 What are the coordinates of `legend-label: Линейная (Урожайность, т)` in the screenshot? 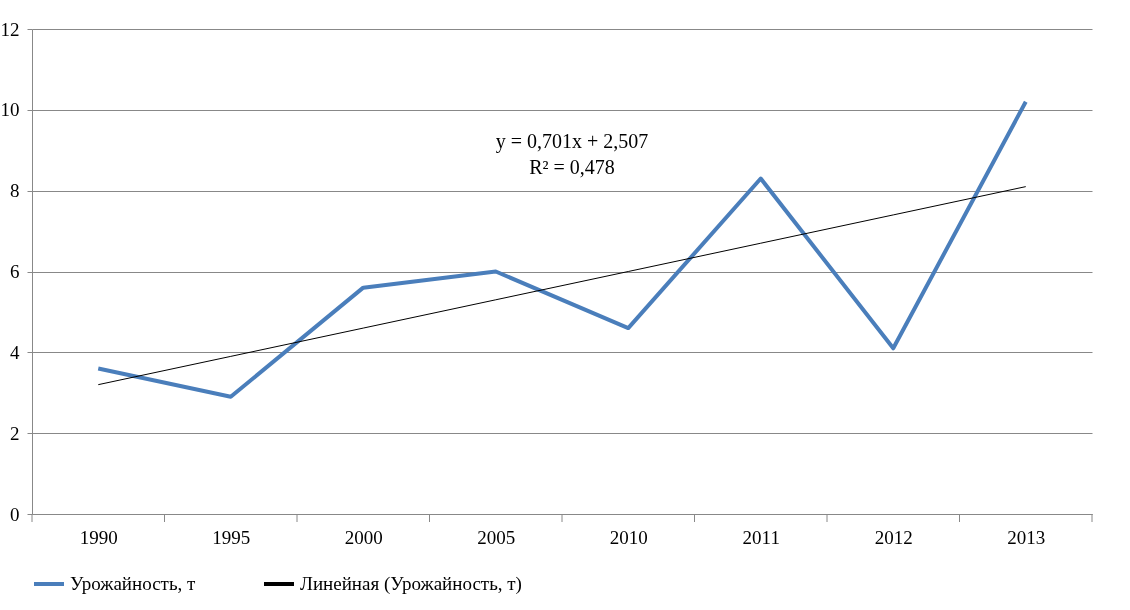 It's located at (411, 584).